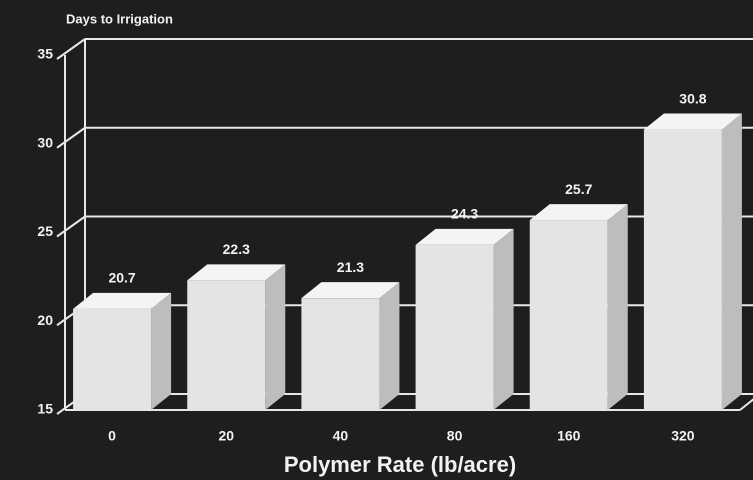  Describe the element at coordinates (236, 249) in the screenshot. I see `data-label: 22.3` at that location.